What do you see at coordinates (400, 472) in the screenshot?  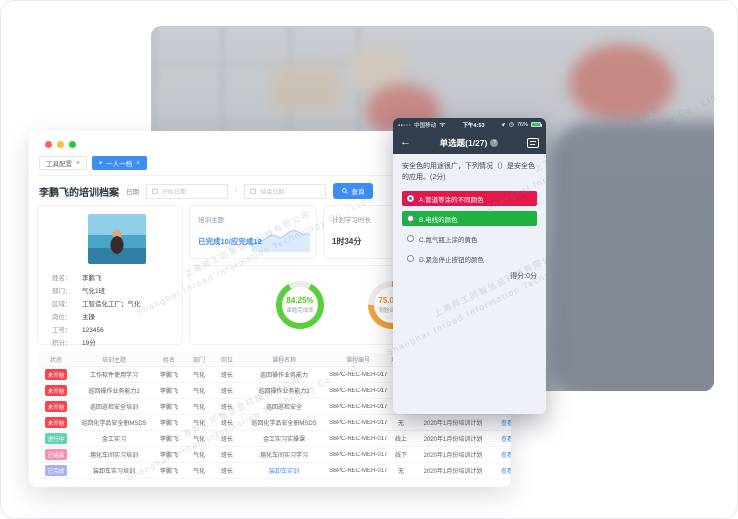 I see `table-cell: 无` at bounding box center [400, 472].